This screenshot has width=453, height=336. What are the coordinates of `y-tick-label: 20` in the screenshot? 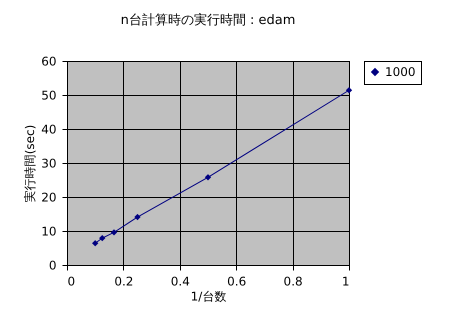 It's located at (48, 197).